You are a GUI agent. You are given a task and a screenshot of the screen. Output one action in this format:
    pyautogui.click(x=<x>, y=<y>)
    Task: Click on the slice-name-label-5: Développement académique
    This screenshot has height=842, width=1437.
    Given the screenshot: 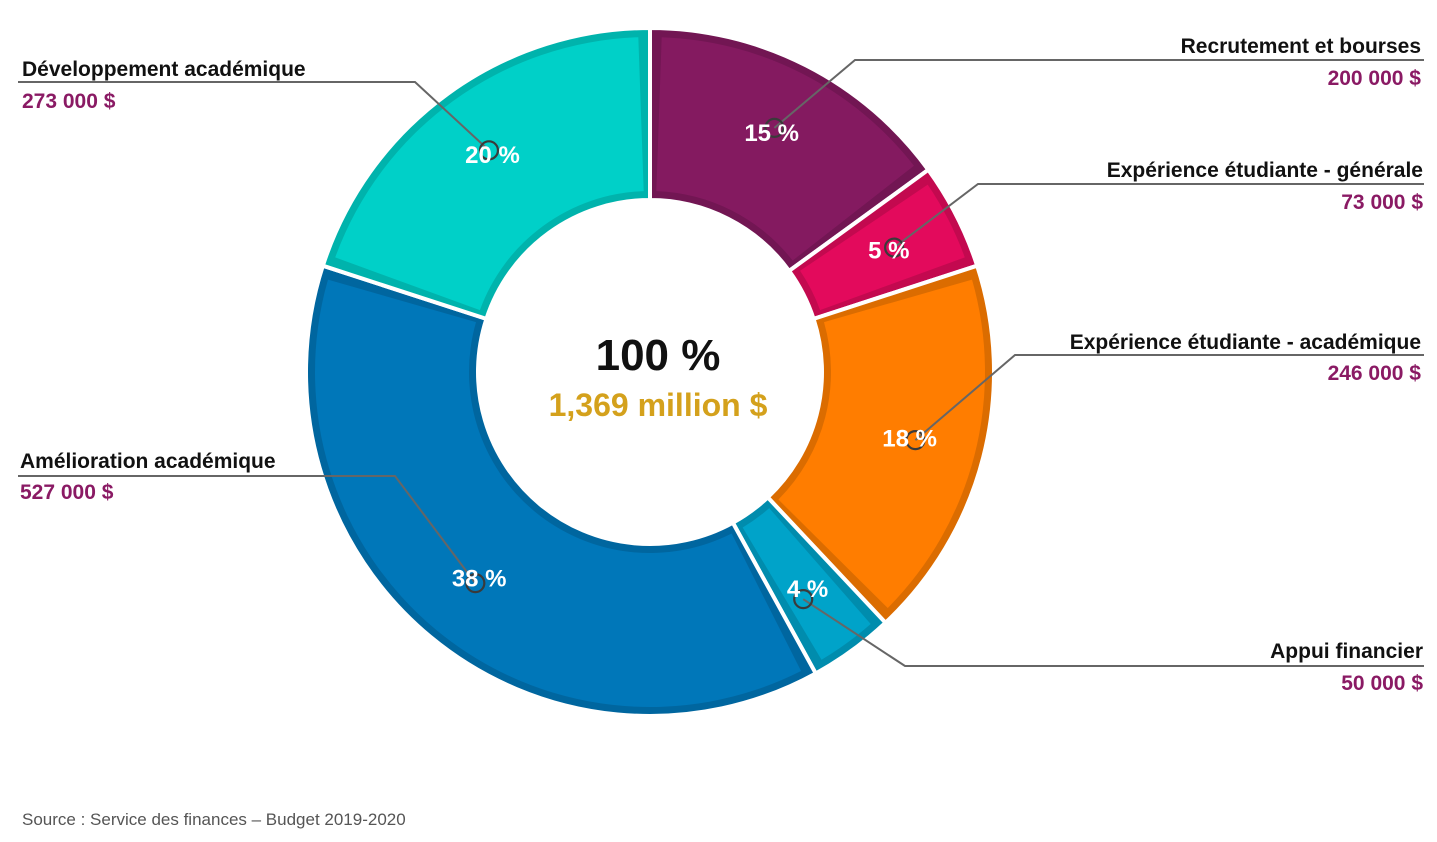 What is the action you would take?
    pyautogui.click(x=164, y=69)
    